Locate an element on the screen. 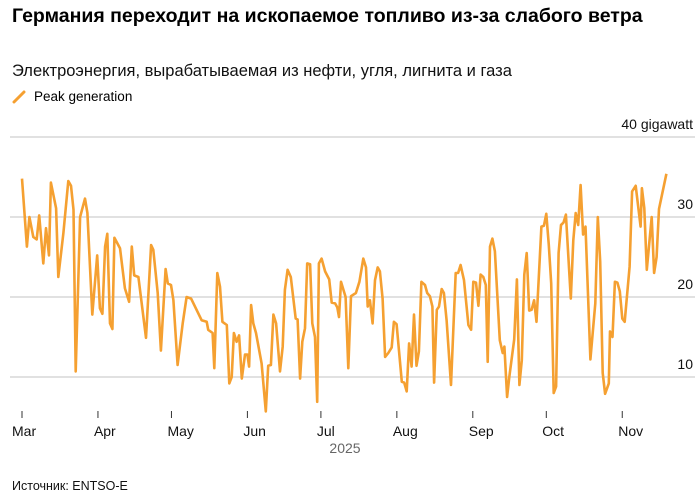  x-tick-label: Mar is located at coordinates (24, 431).